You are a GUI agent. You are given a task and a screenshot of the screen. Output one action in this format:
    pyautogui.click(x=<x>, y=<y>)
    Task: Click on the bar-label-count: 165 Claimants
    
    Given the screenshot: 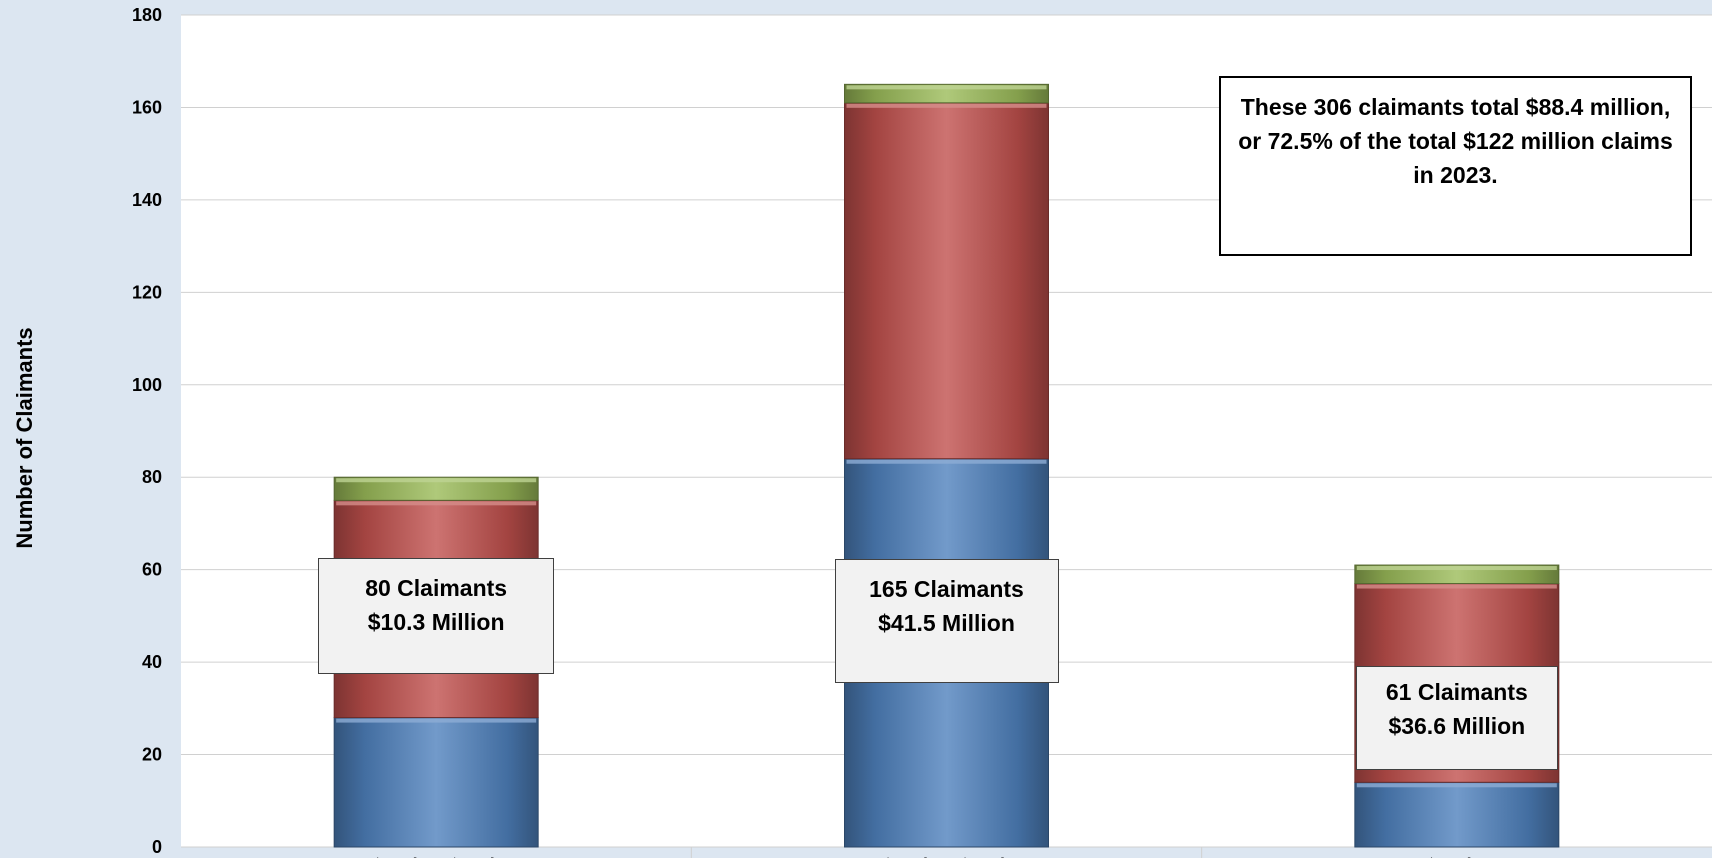 What is the action you would take?
    pyautogui.click(x=946, y=588)
    